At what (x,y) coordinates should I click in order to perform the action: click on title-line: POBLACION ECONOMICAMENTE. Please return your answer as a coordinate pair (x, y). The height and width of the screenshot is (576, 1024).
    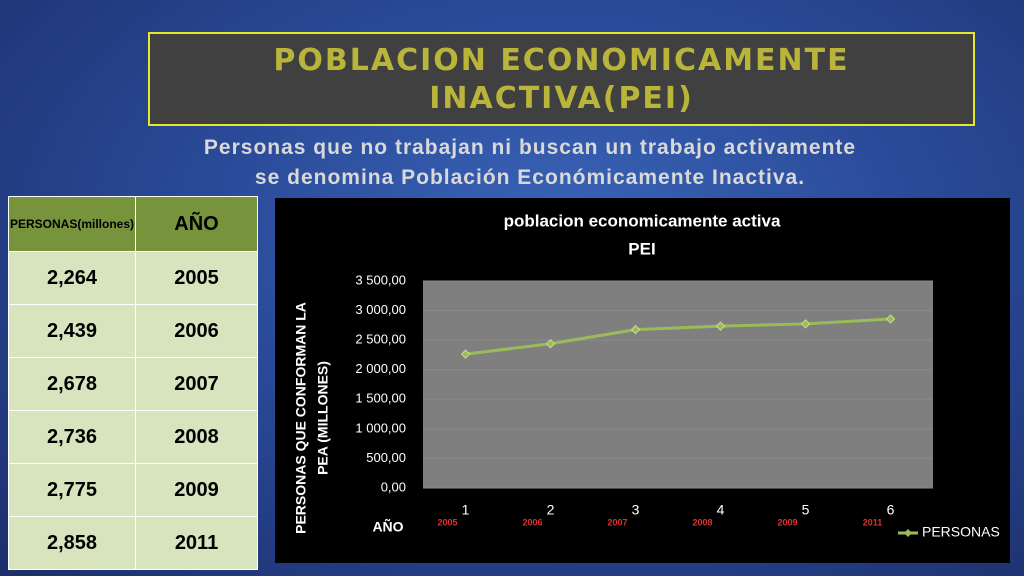
    Looking at the image, I should click on (561, 60).